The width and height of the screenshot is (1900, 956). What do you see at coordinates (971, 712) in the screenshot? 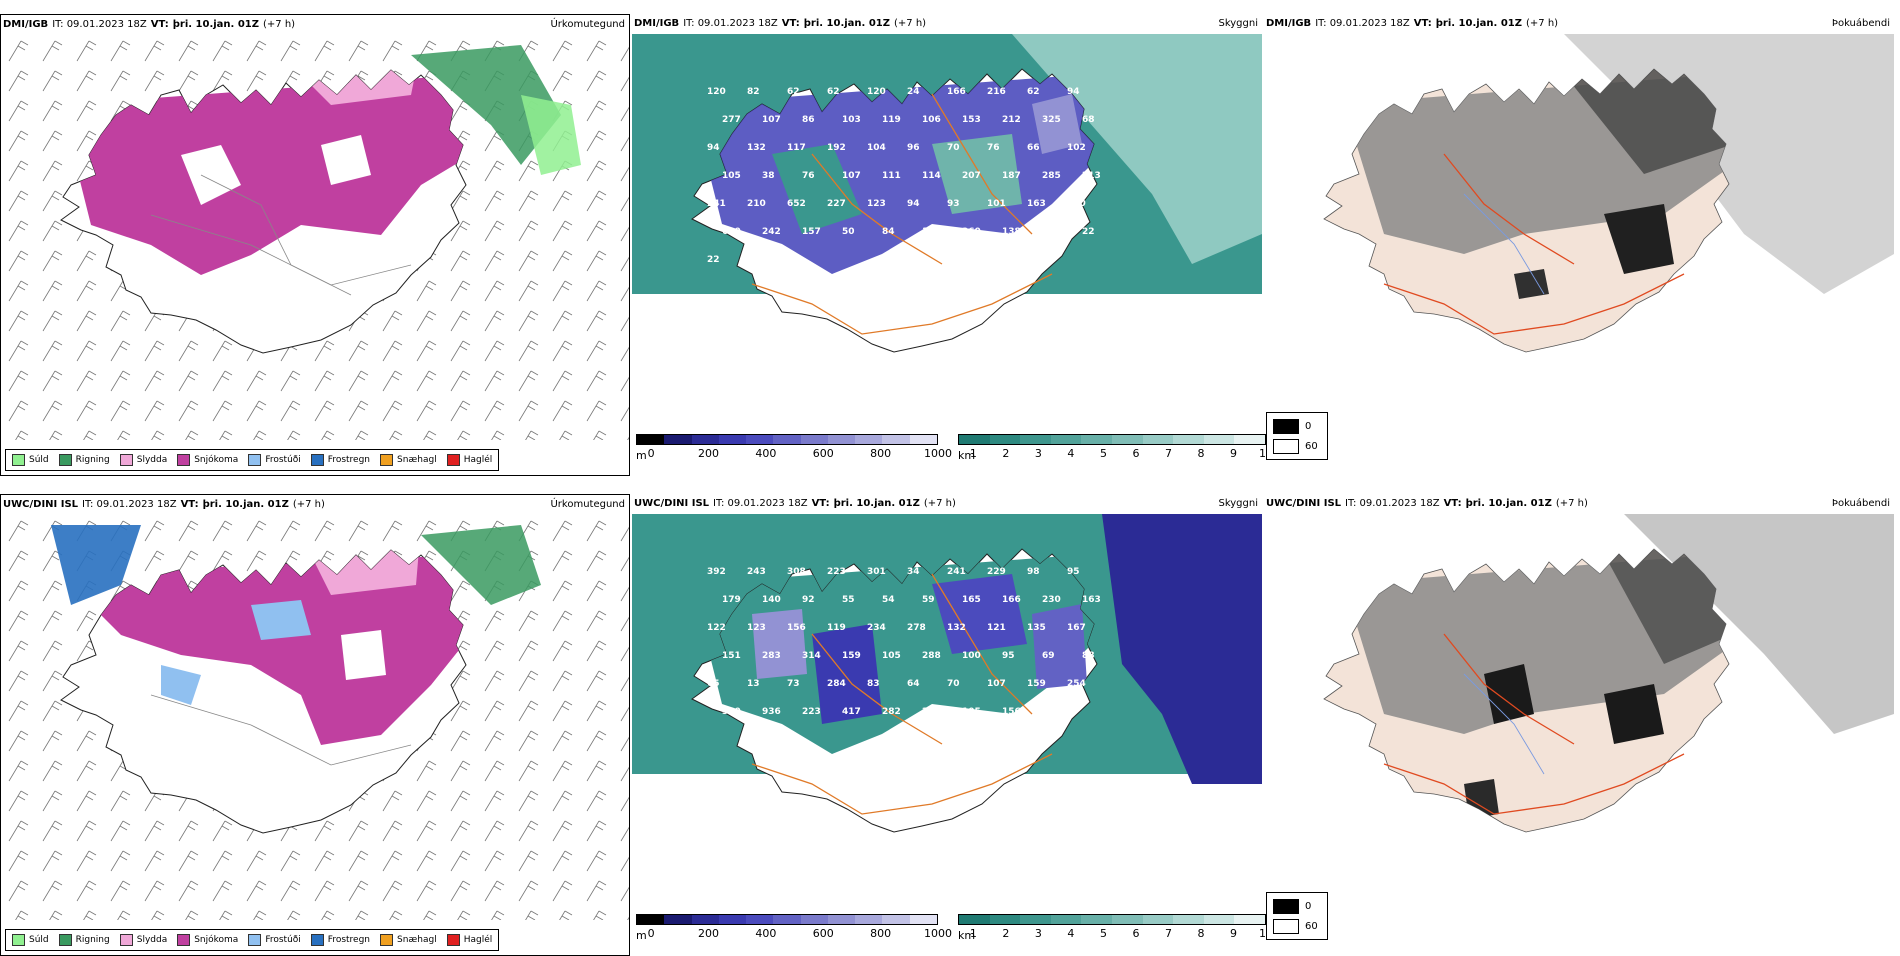
I see `visibility-value-label: 105` at bounding box center [971, 712].